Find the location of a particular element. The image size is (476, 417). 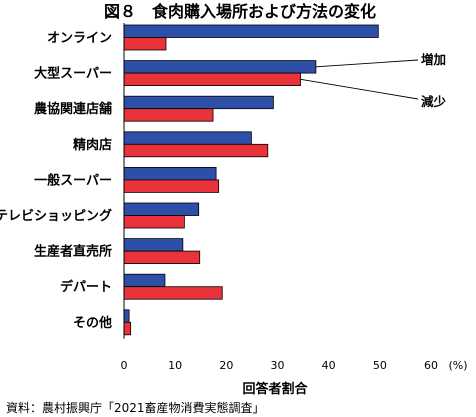

source-note: 資料：農村振興庁「2021畜産物消費実態調査」 is located at coordinates (135, 407).